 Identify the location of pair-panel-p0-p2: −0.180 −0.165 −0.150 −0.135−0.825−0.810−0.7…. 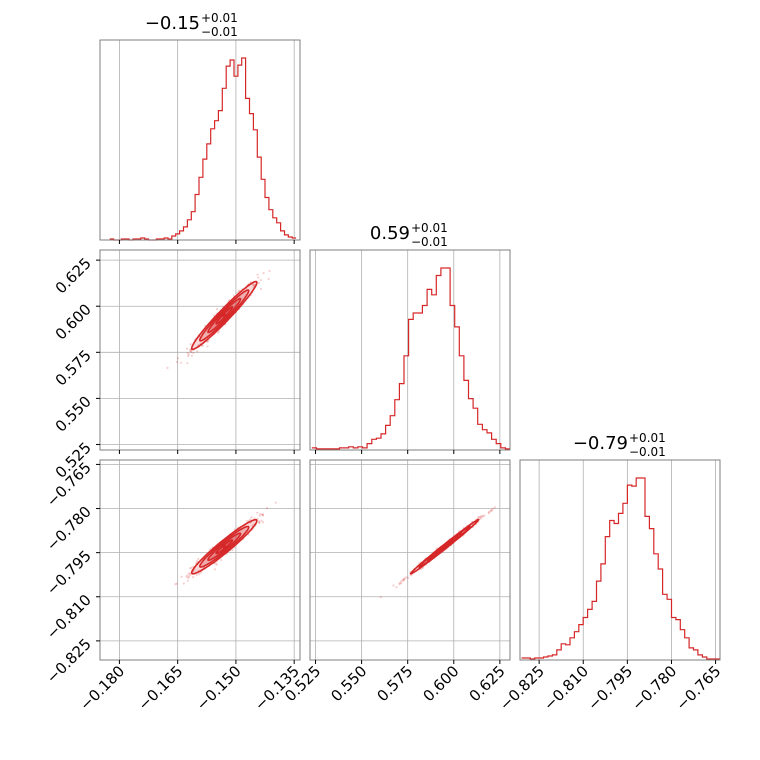
(173, 587).